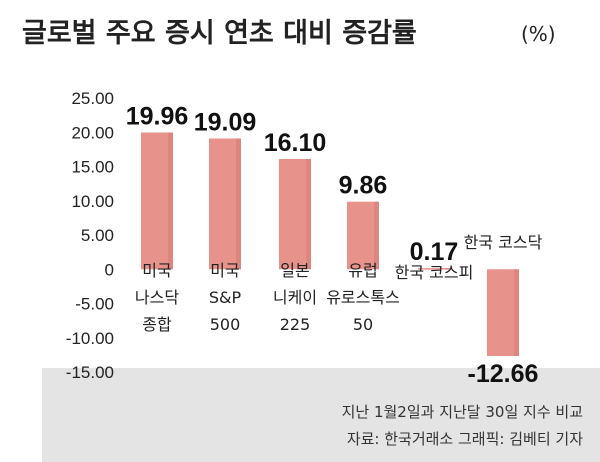  I want to click on chart-unit: (%), so click(538, 34).